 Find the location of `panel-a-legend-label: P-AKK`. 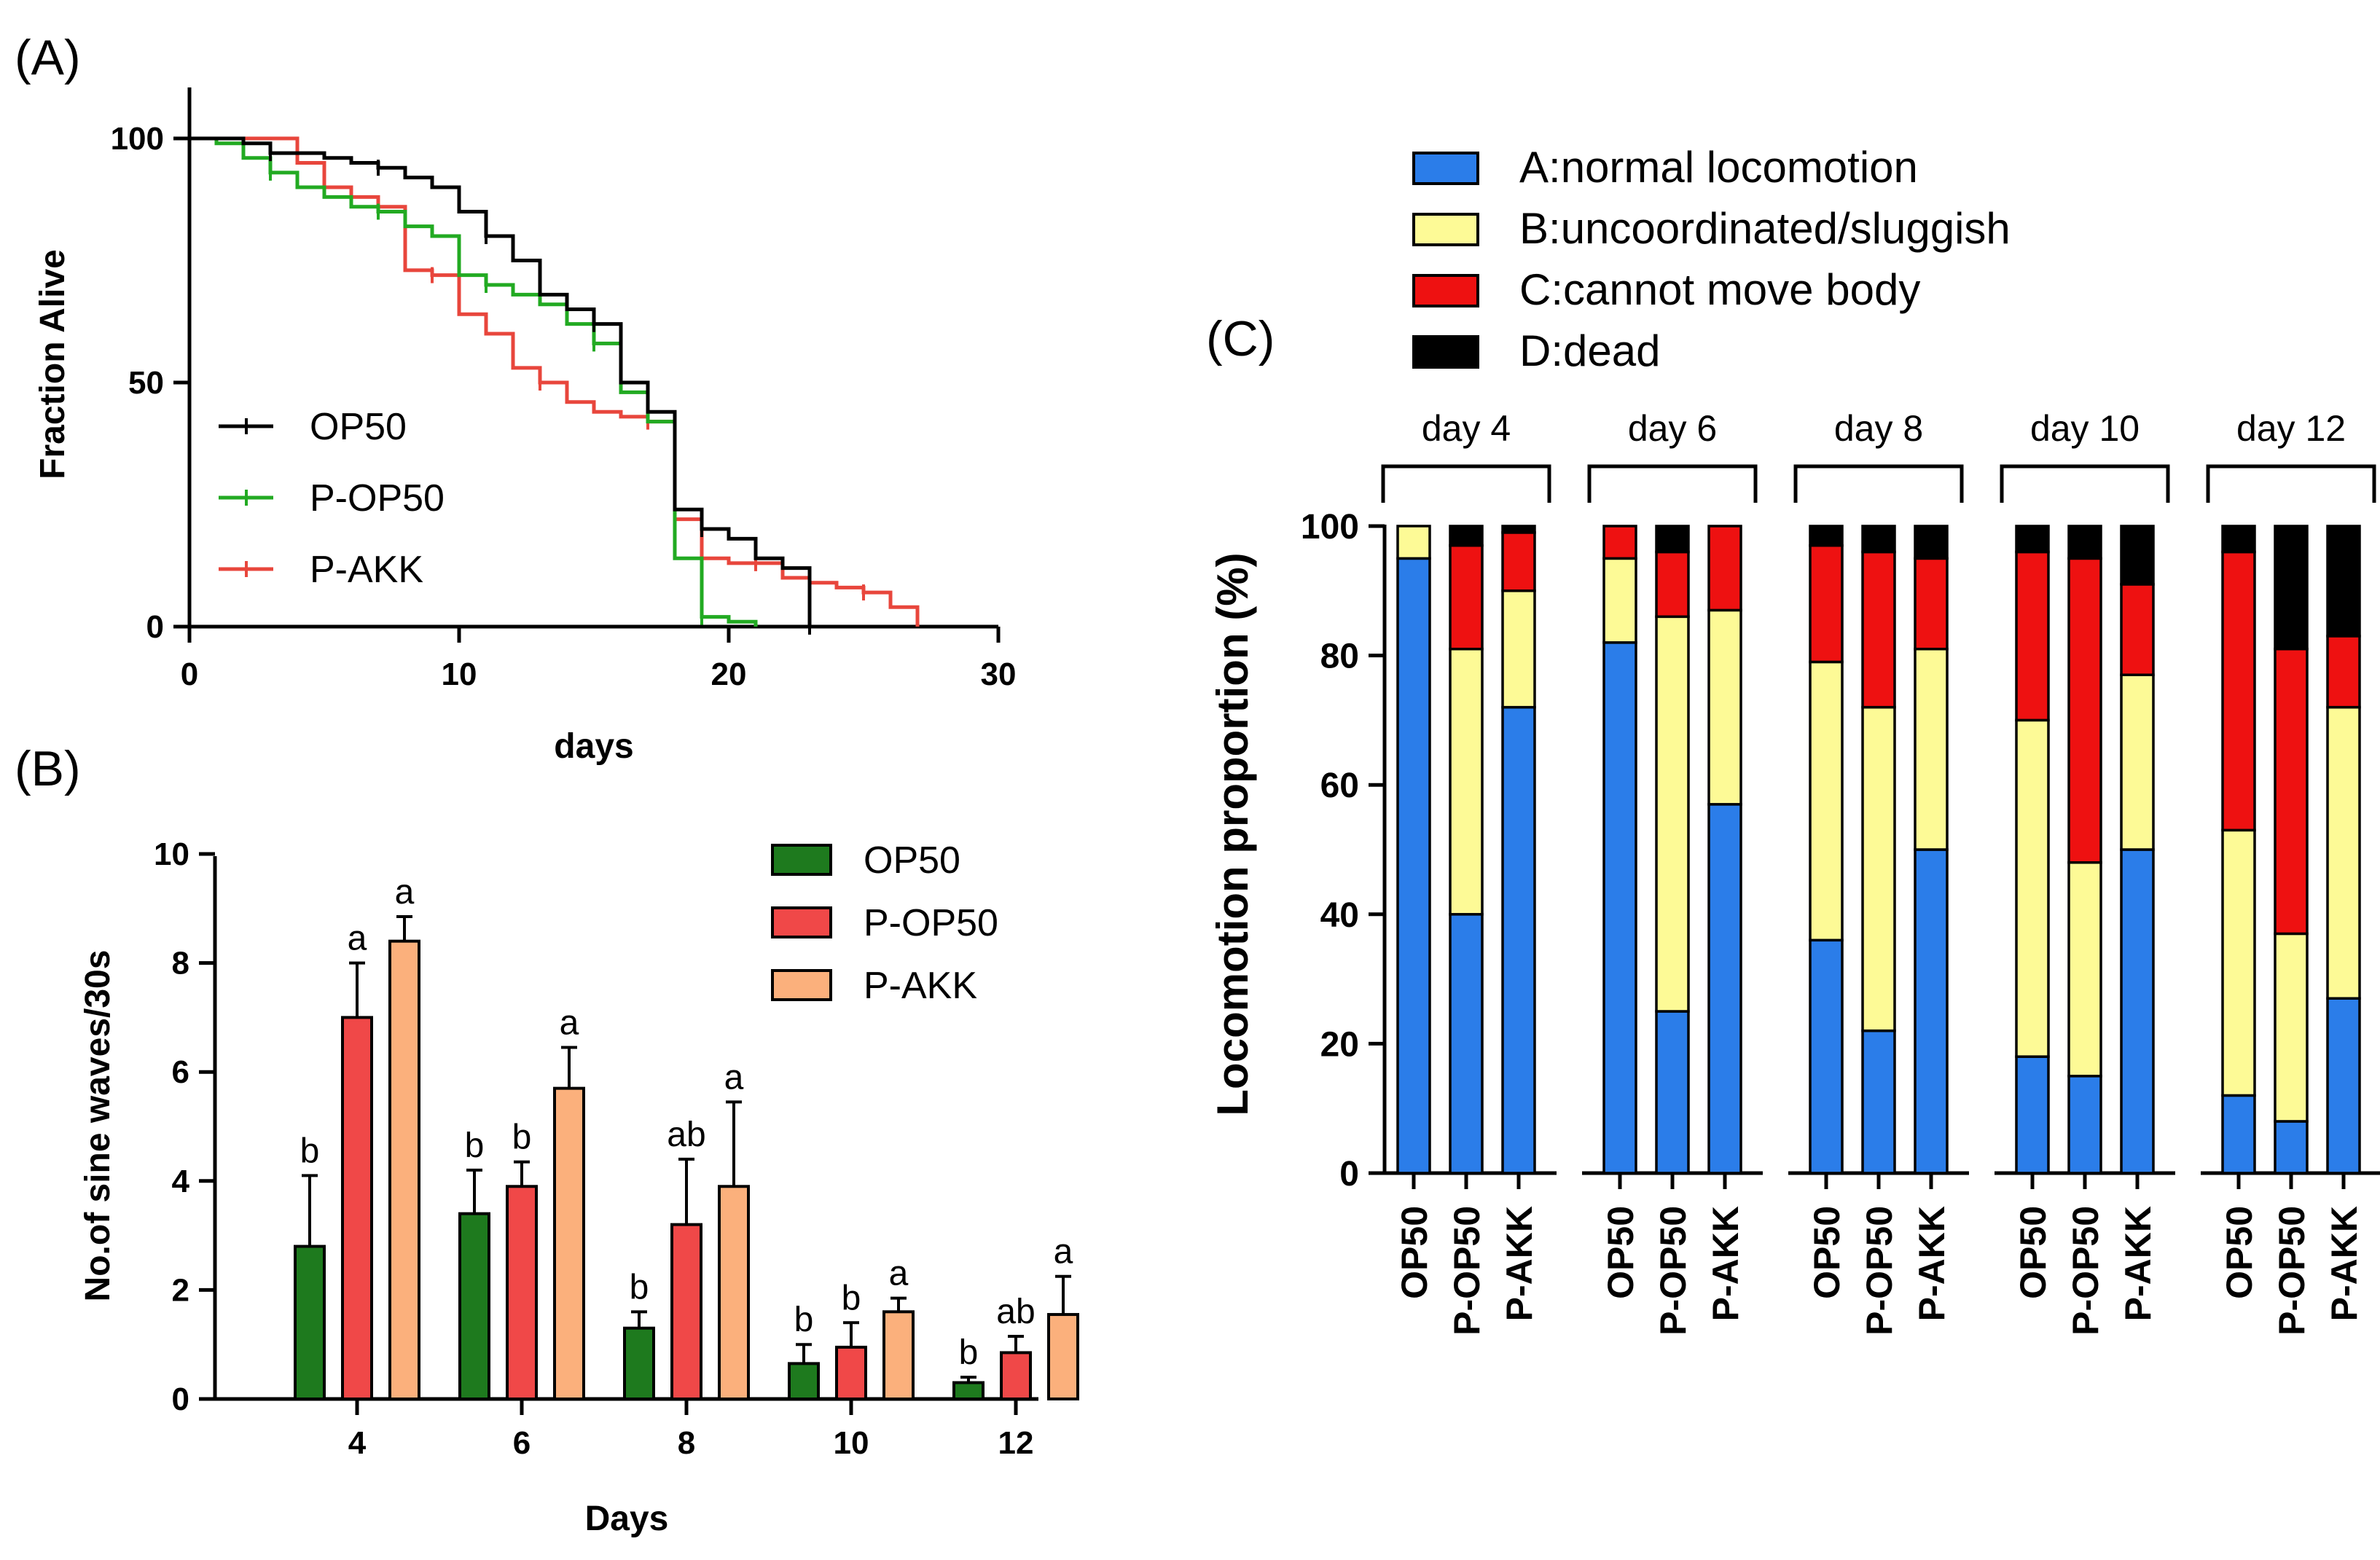

panel-a-legend-label: P-AKK is located at coordinates (367, 570).